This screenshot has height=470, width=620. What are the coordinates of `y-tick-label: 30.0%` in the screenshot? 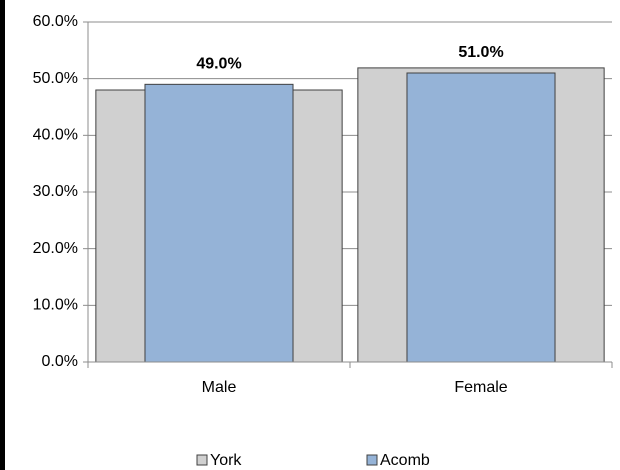 It's located at (55, 191).